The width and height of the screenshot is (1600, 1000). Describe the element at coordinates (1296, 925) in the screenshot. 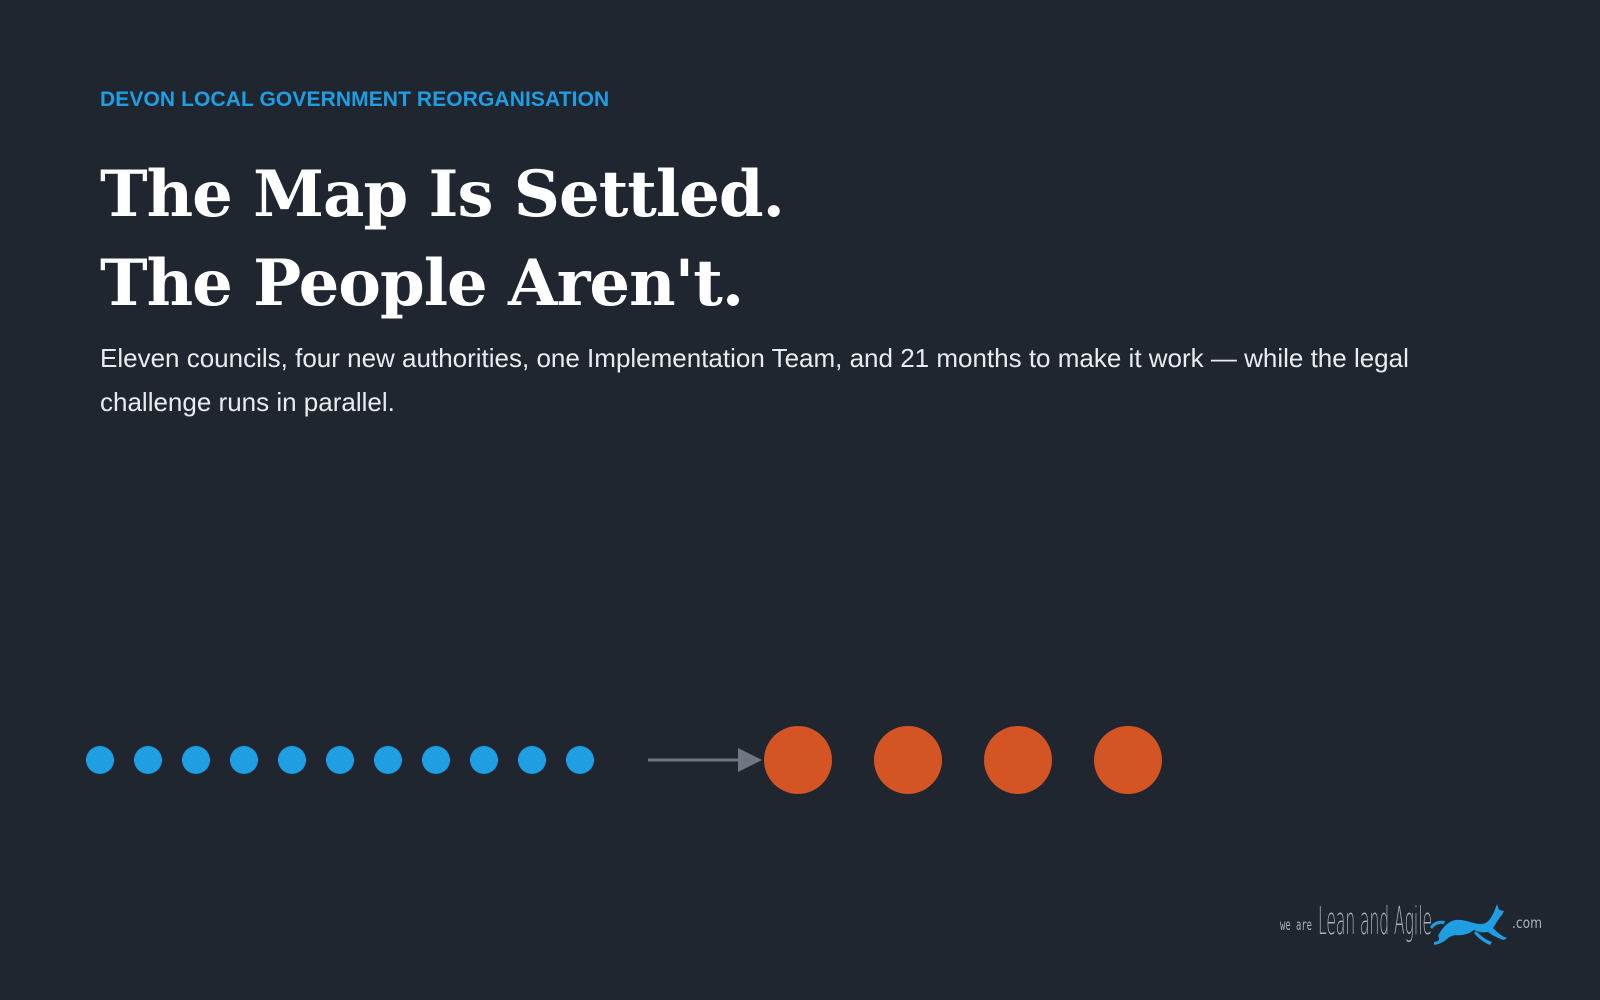

I see `brand-prefix: we are` at that location.